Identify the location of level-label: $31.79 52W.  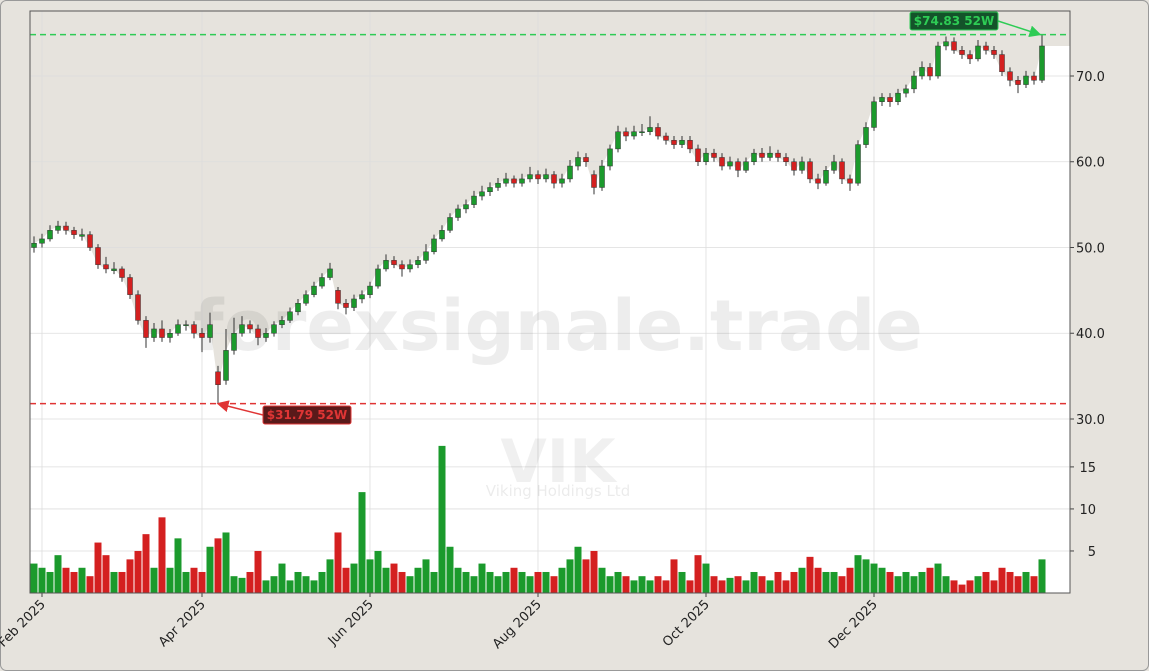
(307, 415).